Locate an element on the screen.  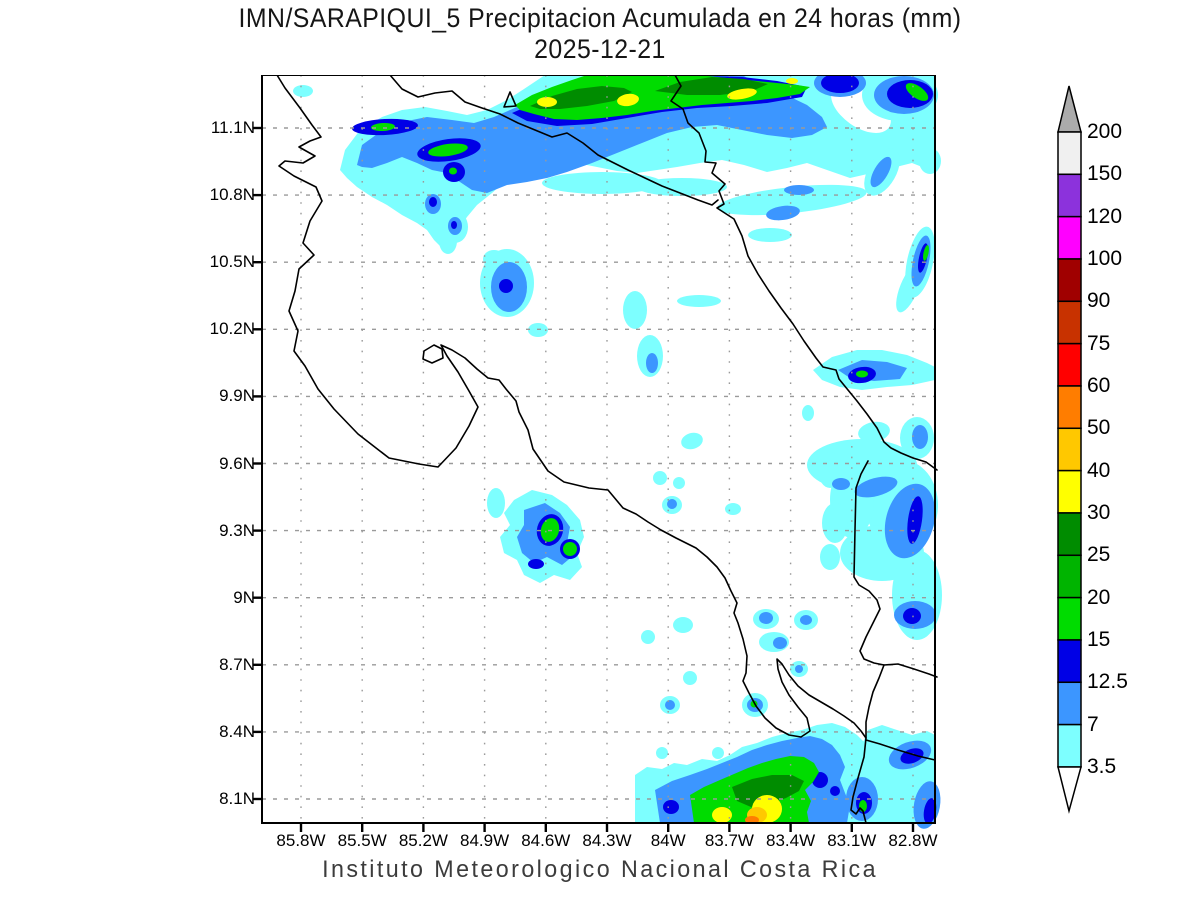
title-line-2: 2025-12-21 is located at coordinates (600, 49).